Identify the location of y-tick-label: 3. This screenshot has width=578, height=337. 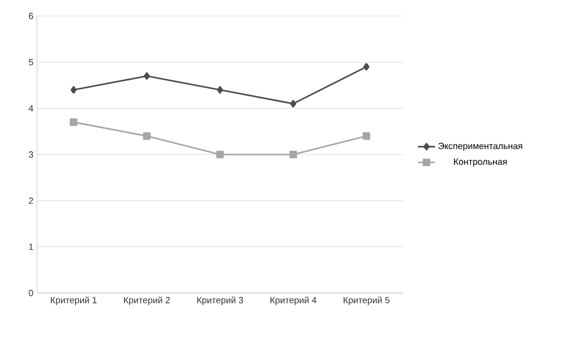
(31, 154).